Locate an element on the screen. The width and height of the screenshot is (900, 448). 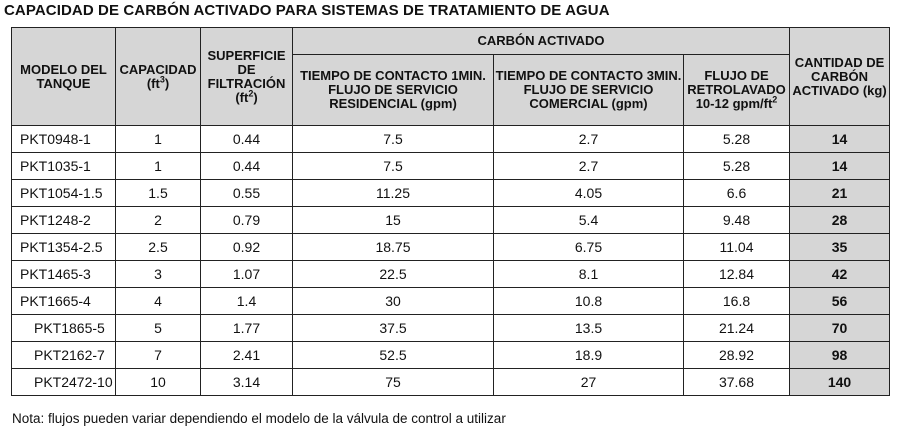
cell-flujo-comercial: 8.1 is located at coordinates (588, 274).